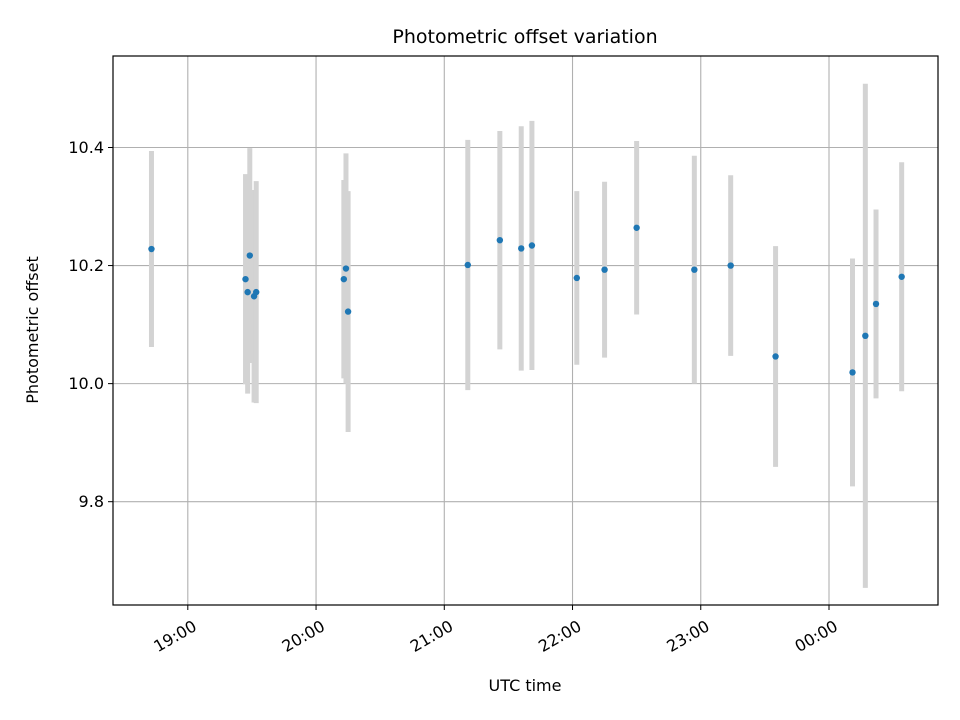 The width and height of the screenshot is (960, 720). I want to click on y-tick-label: 10.0, so click(86, 383).